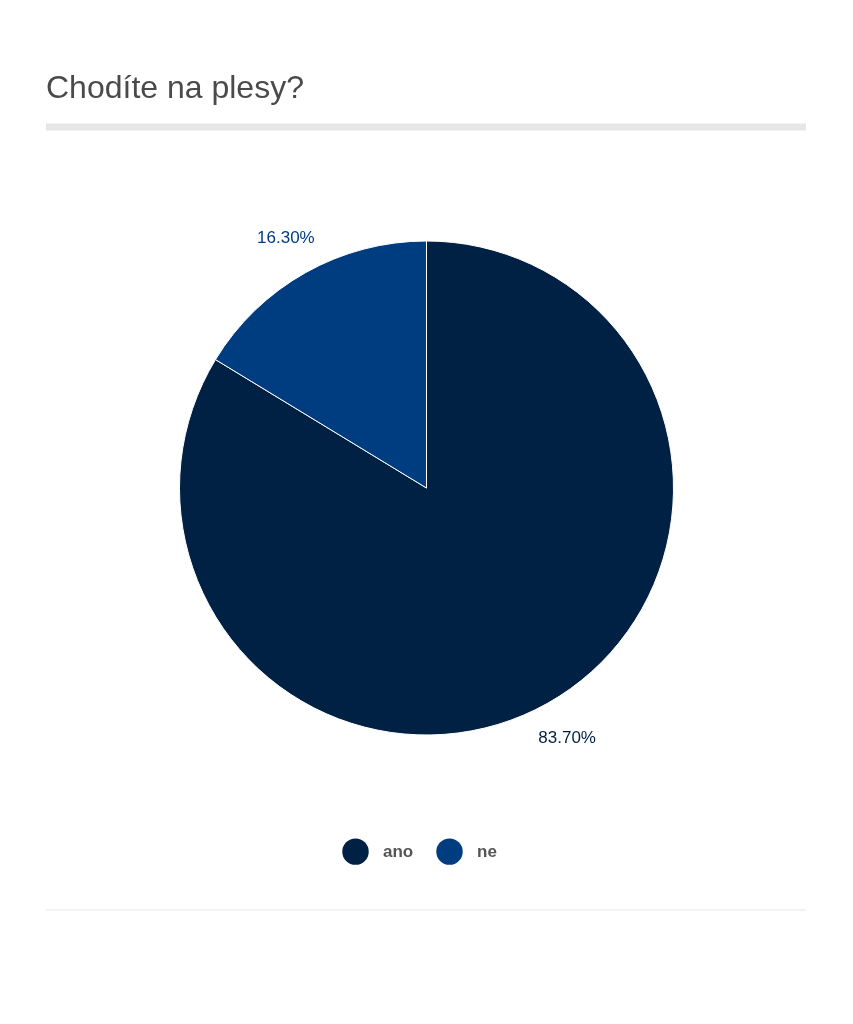 The width and height of the screenshot is (853, 1024). What do you see at coordinates (398, 851) in the screenshot?
I see `legend-label: ano` at bounding box center [398, 851].